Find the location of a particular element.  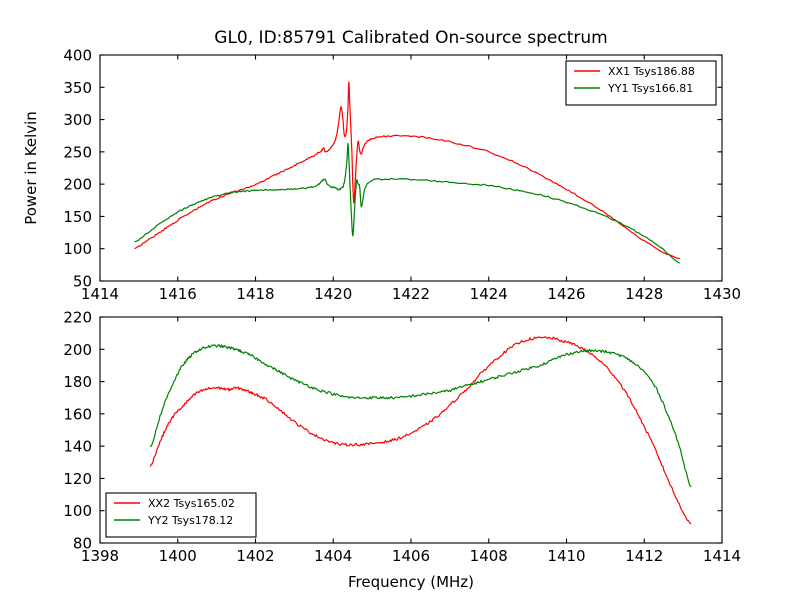

legend-label: XX1 Tsys186.88 is located at coordinates (651, 71).